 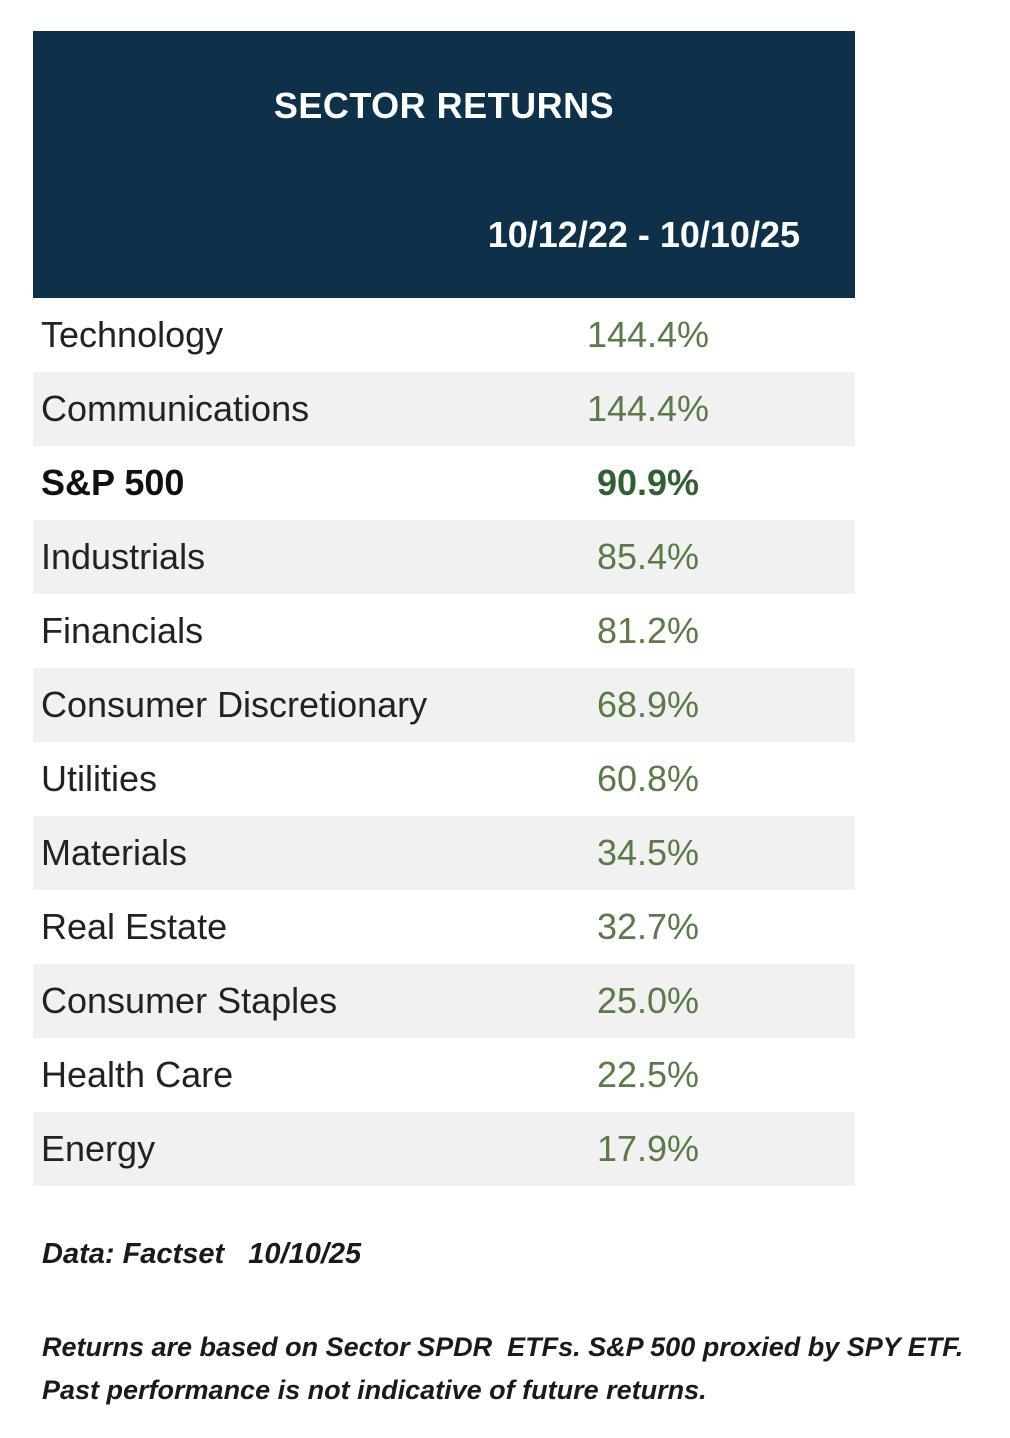 What do you see at coordinates (234, 704) in the screenshot?
I see `sector-label: Consumer Discretionary` at bounding box center [234, 704].